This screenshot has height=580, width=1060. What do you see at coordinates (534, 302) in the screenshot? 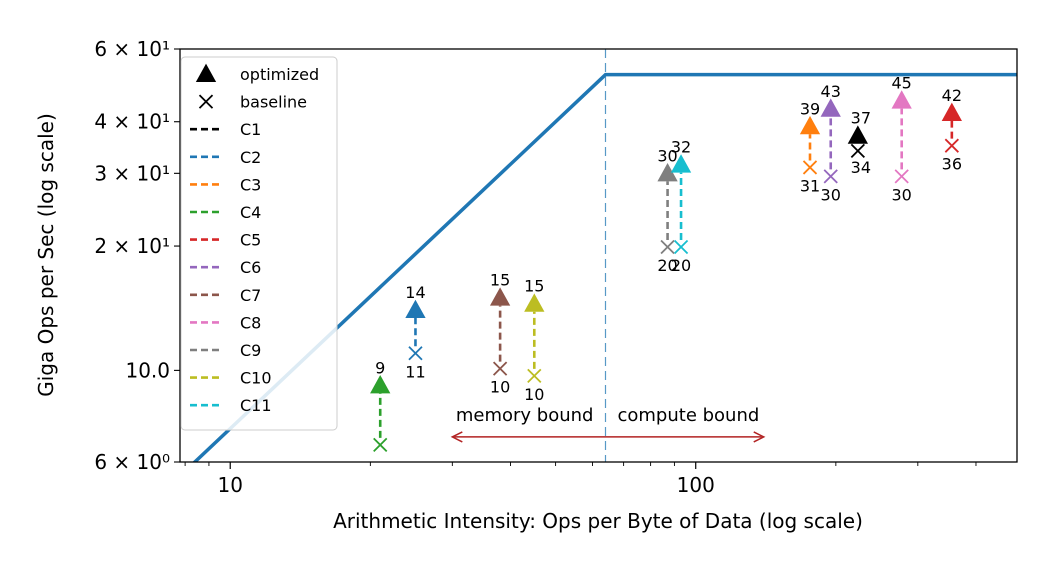
I see `series-c10-optimized-marker` at bounding box center [534, 302].